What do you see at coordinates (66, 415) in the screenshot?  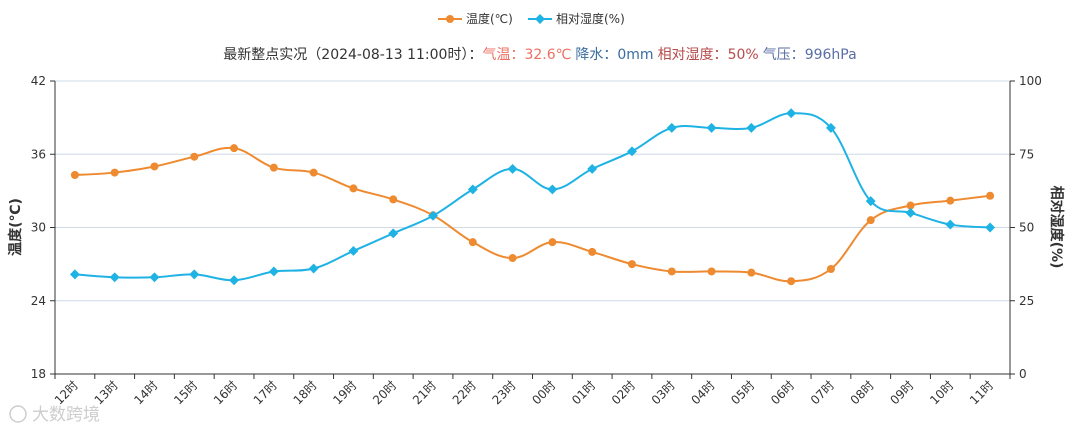 I see `watermark-text: 大数跨境` at bounding box center [66, 415].